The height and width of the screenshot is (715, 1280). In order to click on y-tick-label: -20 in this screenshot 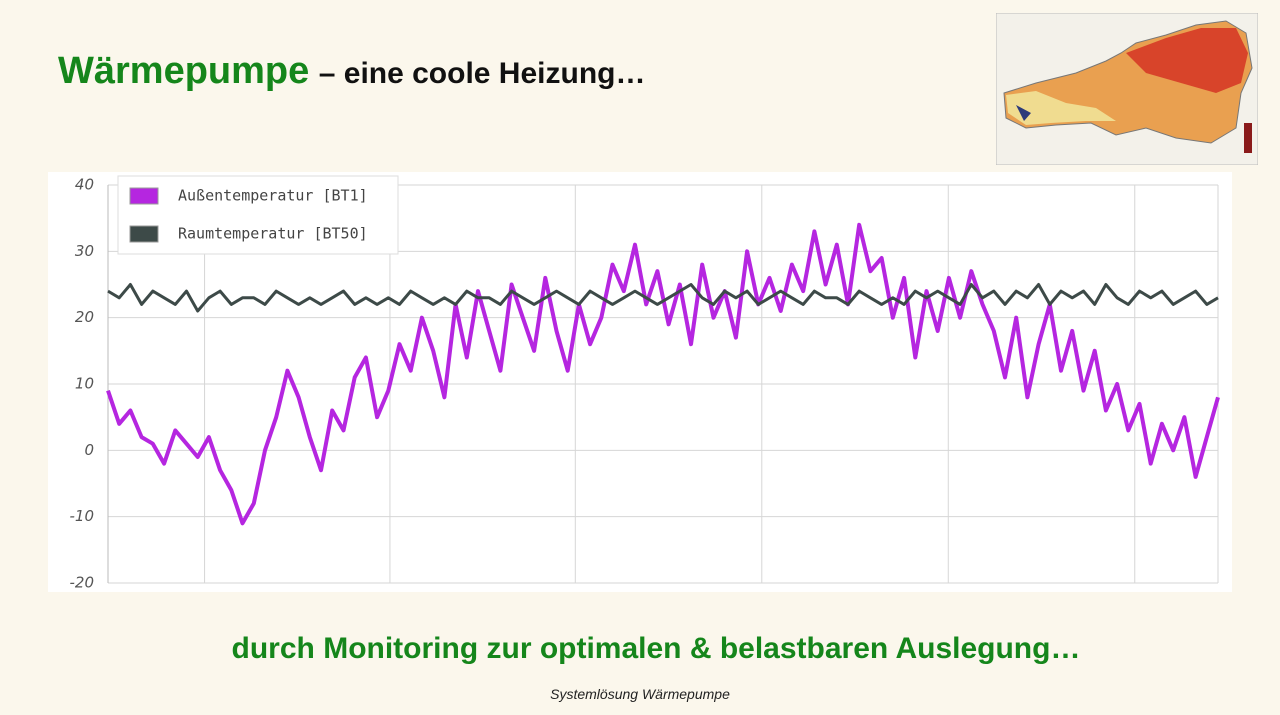, I will do `click(82, 583)`.